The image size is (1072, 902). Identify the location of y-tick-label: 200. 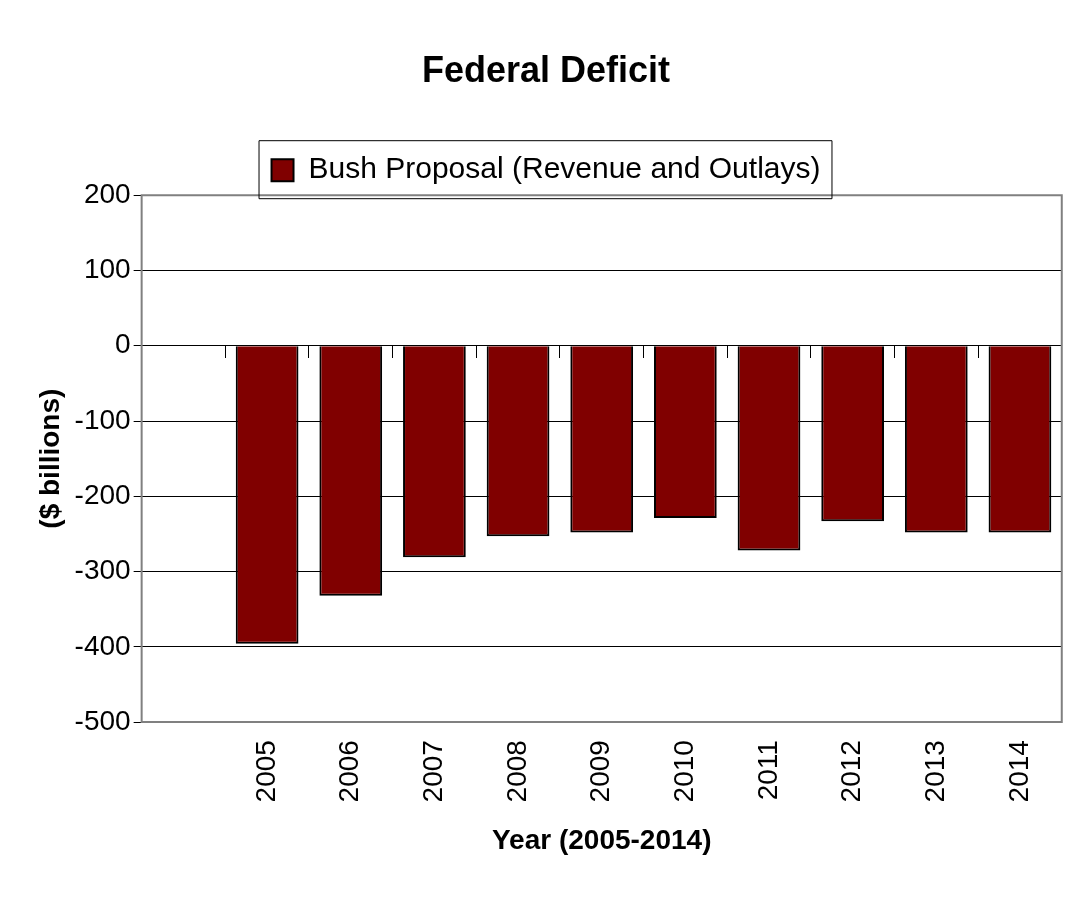
(107, 193).